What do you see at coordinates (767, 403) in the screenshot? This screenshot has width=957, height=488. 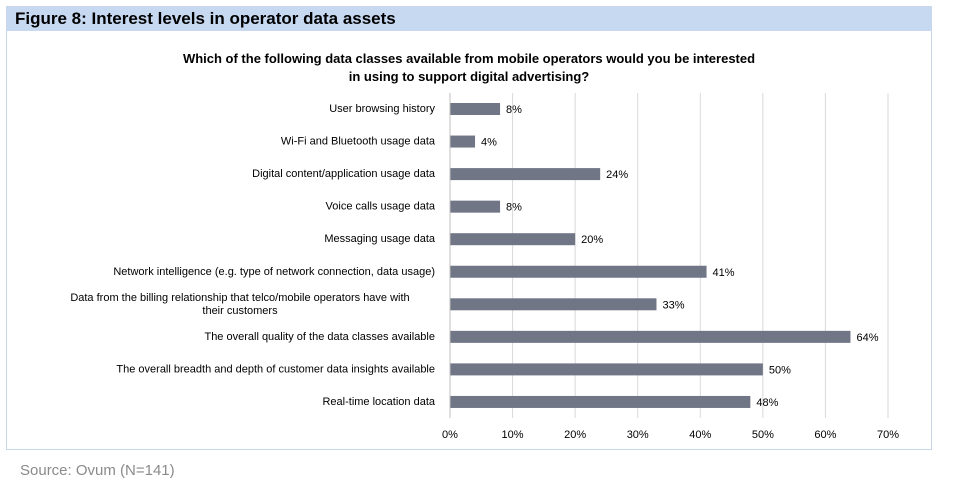 I see `bar-value-label: 48%` at bounding box center [767, 403].